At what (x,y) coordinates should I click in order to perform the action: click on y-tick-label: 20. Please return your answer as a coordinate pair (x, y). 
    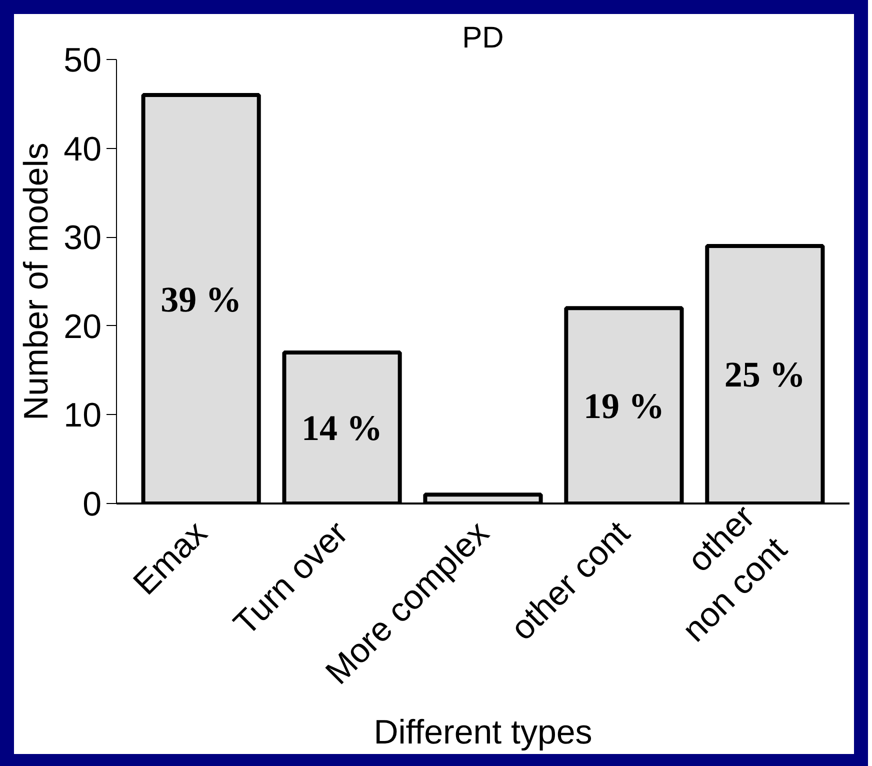
    Looking at the image, I should click on (83, 327).